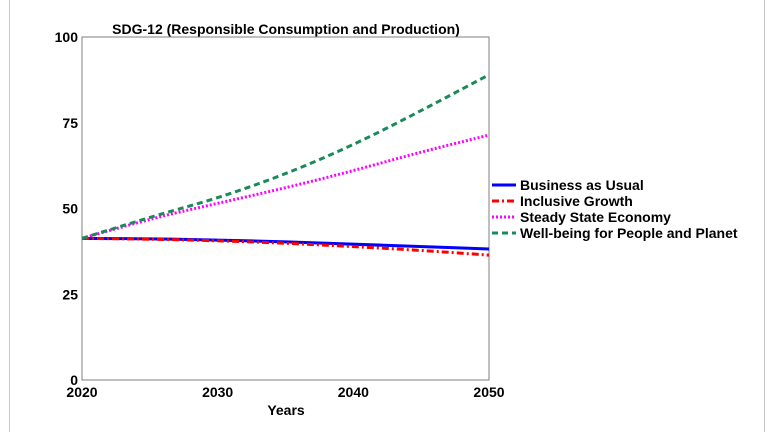 This screenshot has height=437, width=774. What do you see at coordinates (488, 392) in the screenshot?
I see `x-tick-label: 2050` at bounding box center [488, 392].